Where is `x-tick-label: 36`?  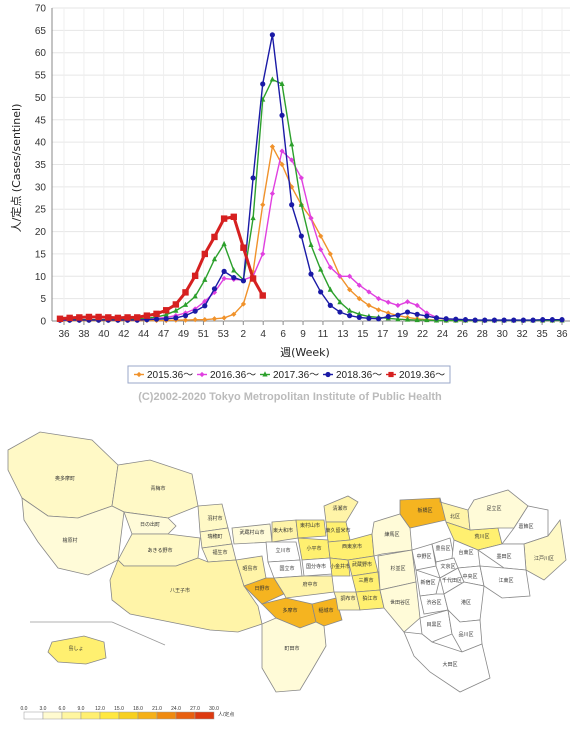 x-tick-label: 36 is located at coordinates (64, 334).